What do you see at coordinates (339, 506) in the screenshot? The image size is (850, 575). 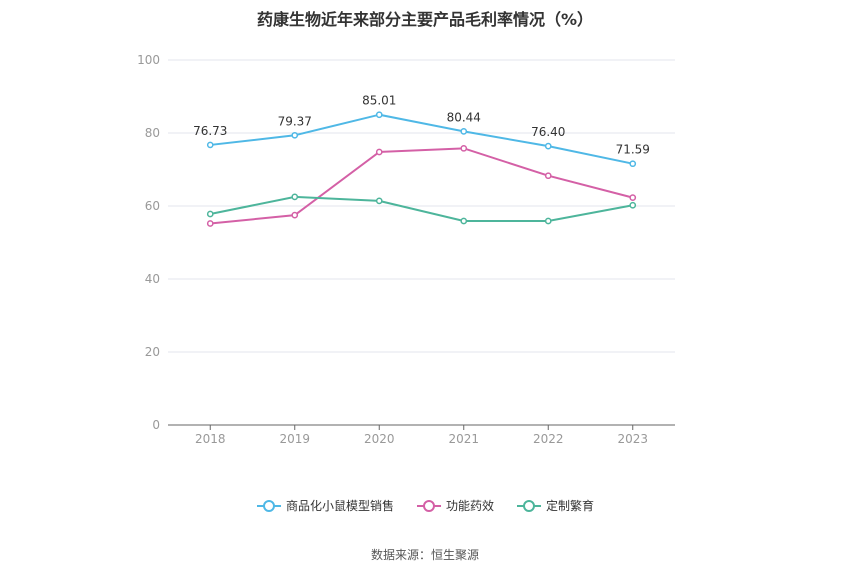 I see `legend-label: 商品化小鼠模型销售` at bounding box center [339, 506].